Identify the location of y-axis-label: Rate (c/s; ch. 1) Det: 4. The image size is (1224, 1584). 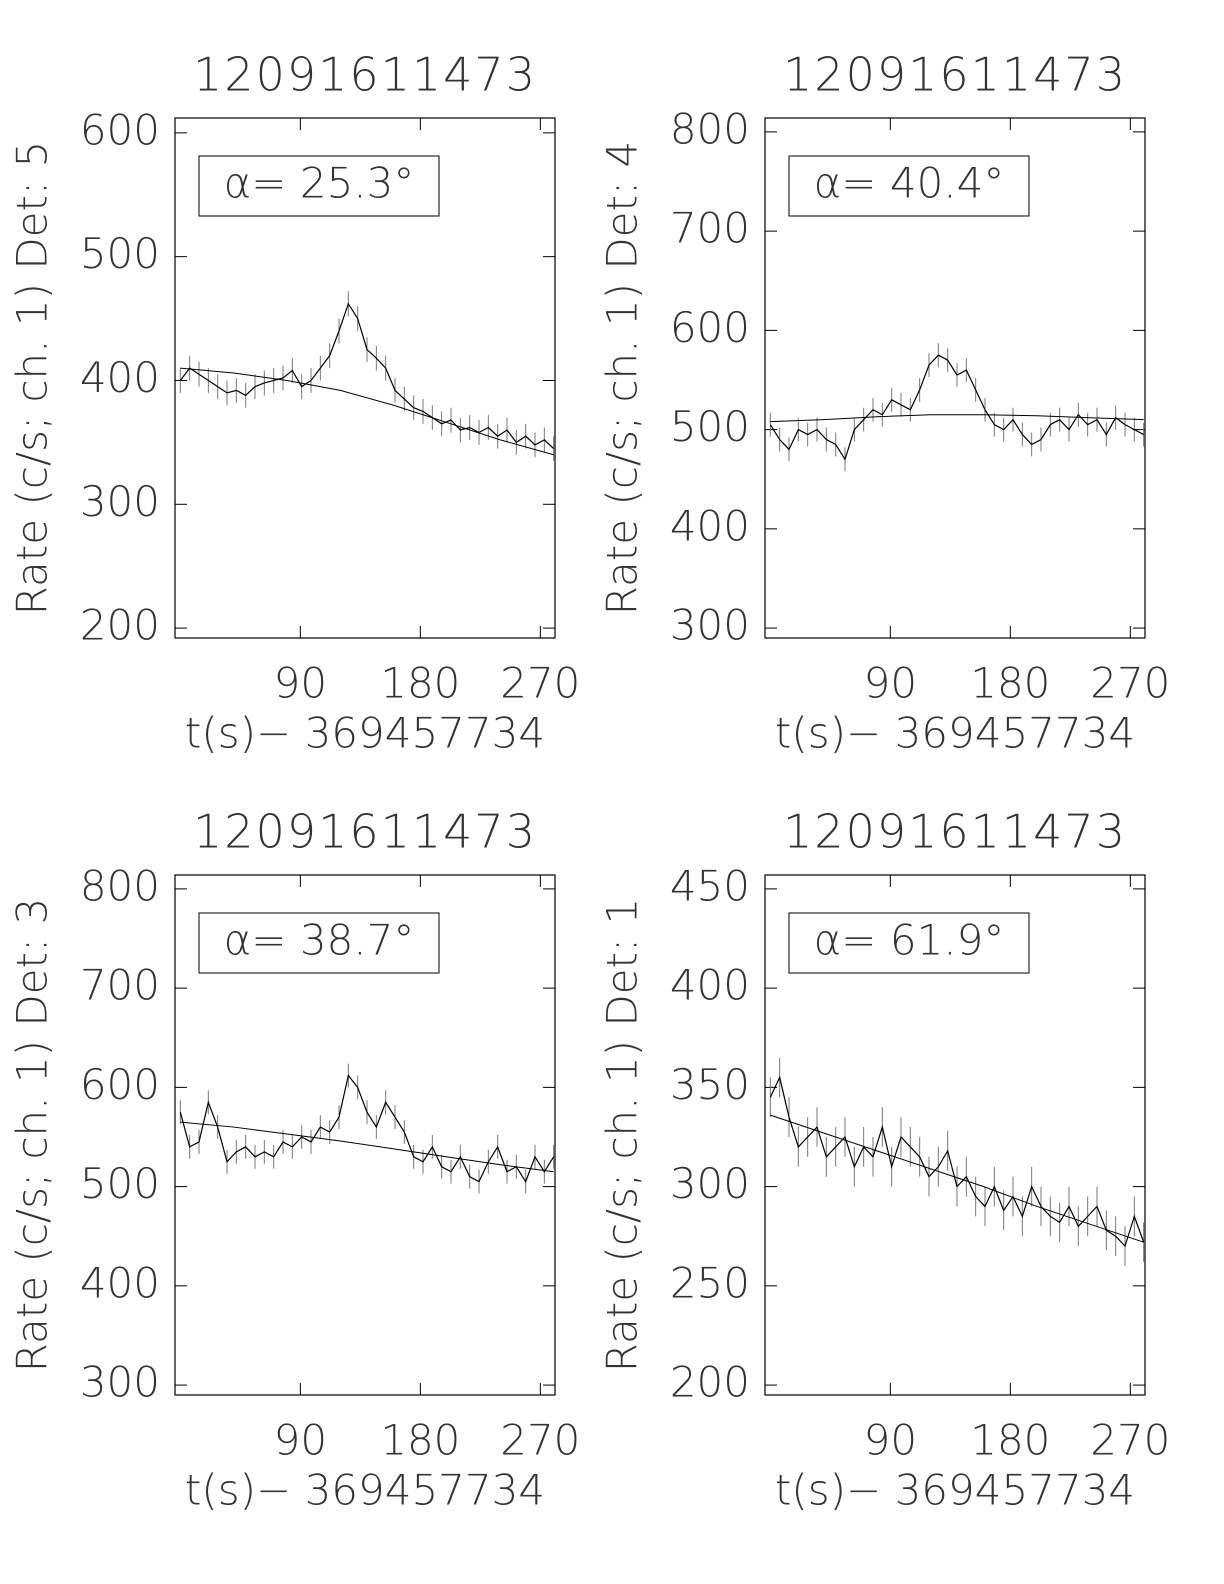
(622, 378).